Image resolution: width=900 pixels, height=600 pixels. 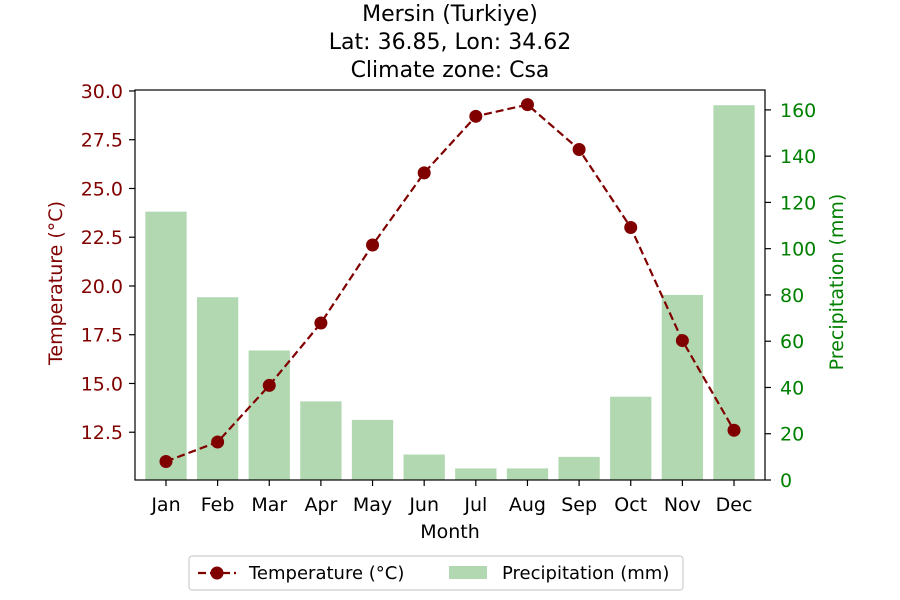 I want to click on right-axis-tick-label: 160, so click(x=798, y=111).